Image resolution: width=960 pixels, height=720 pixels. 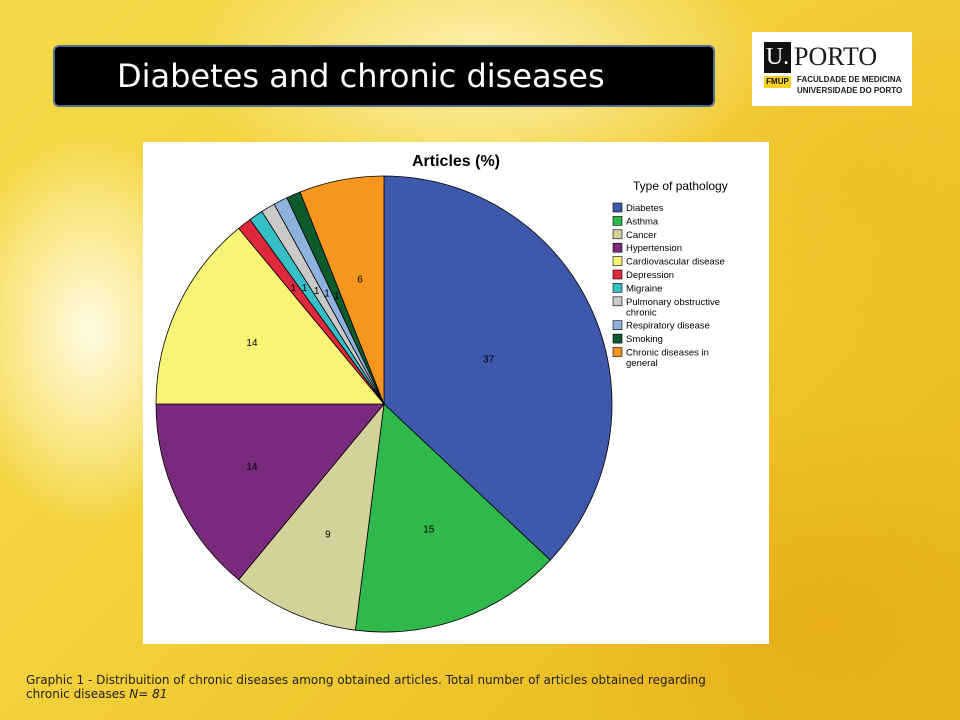 I want to click on slice-value-label: 9, so click(x=328, y=535).